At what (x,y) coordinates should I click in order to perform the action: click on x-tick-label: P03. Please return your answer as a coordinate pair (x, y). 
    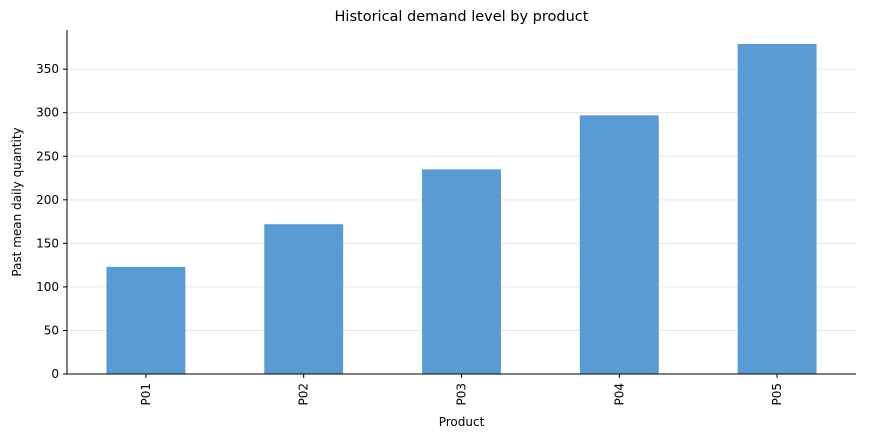
    Looking at the image, I should click on (462, 394).